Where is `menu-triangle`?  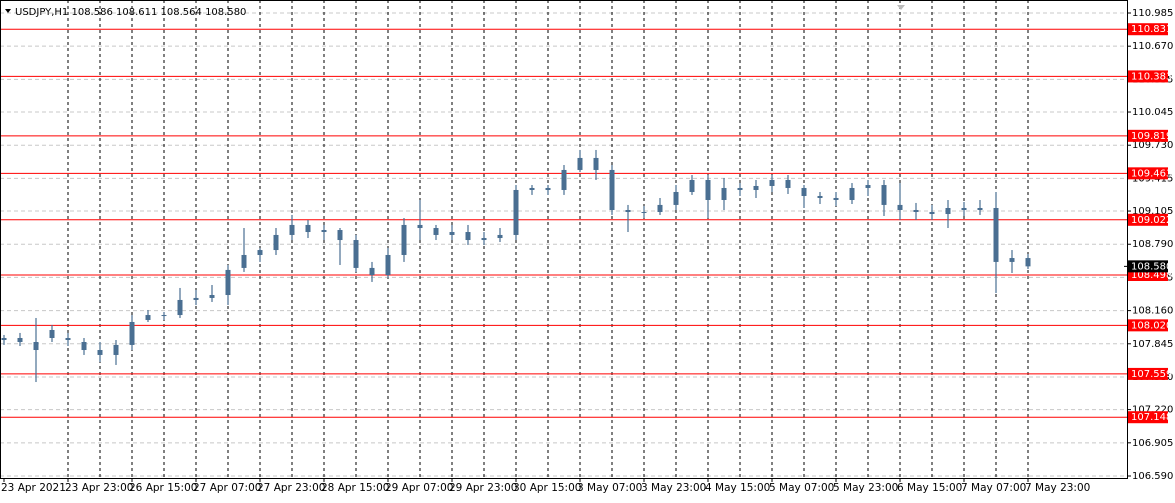
menu-triangle is located at coordinates (8, 11).